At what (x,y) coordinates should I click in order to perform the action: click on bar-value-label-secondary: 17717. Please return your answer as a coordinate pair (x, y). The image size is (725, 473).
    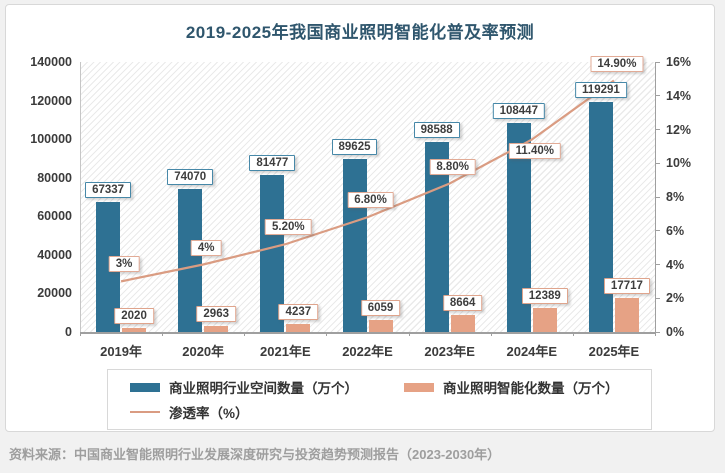
    Looking at the image, I should click on (626, 285).